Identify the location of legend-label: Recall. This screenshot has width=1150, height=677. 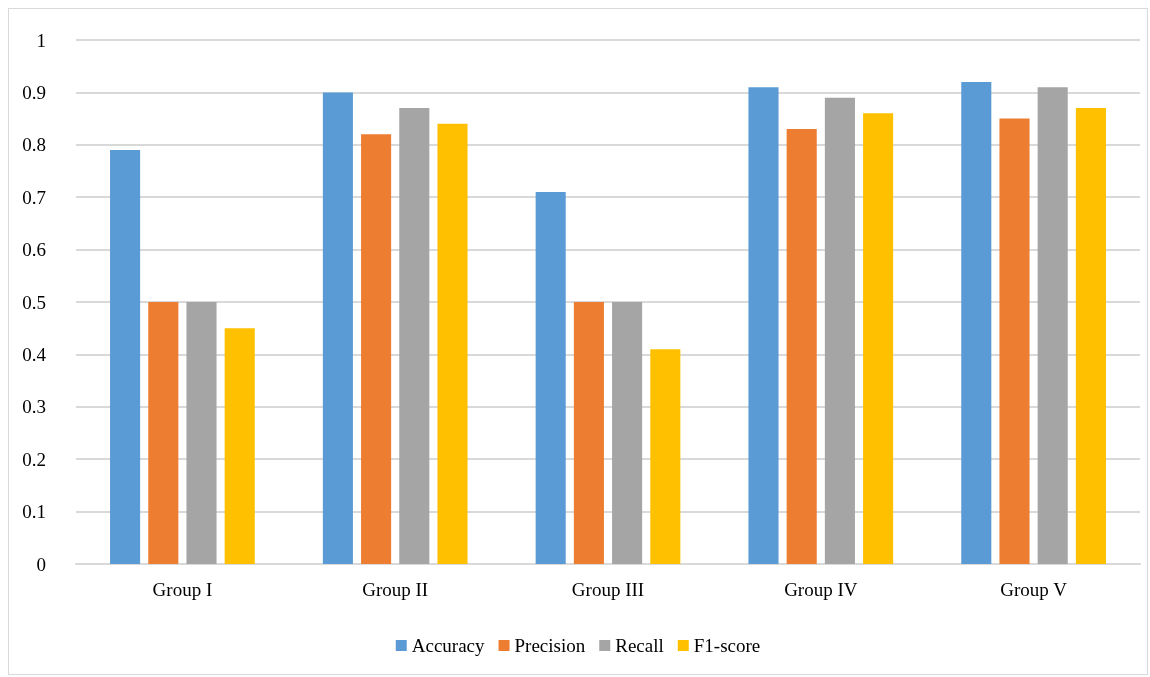
(639, 645).